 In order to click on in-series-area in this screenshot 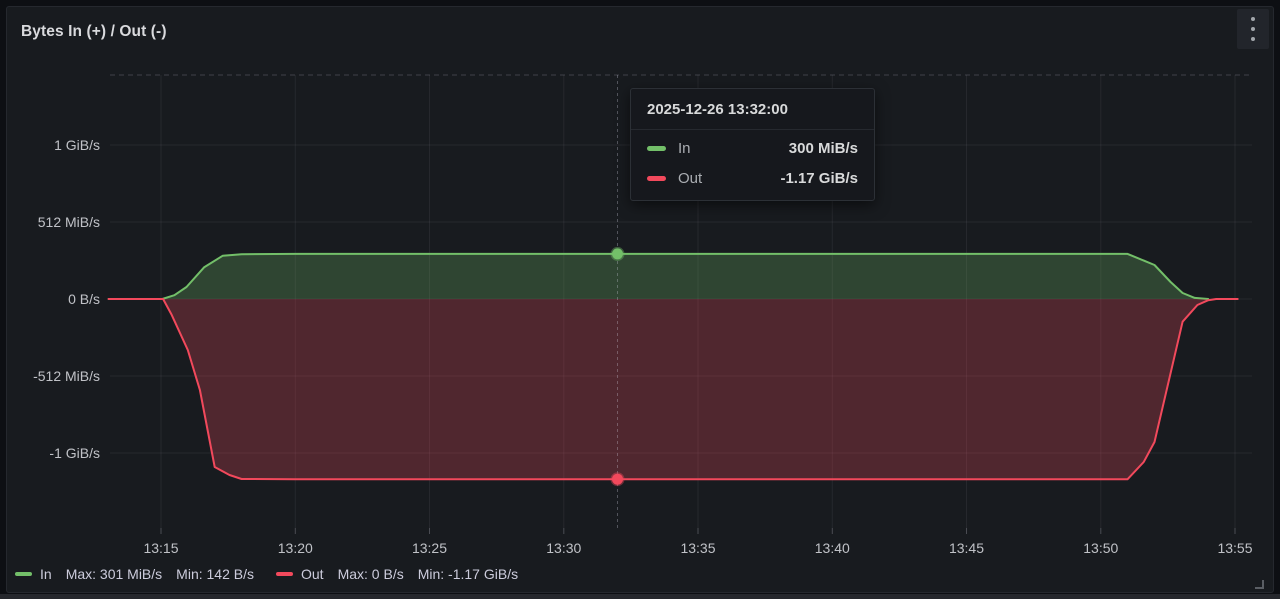, I will do `click(658, 276)`.